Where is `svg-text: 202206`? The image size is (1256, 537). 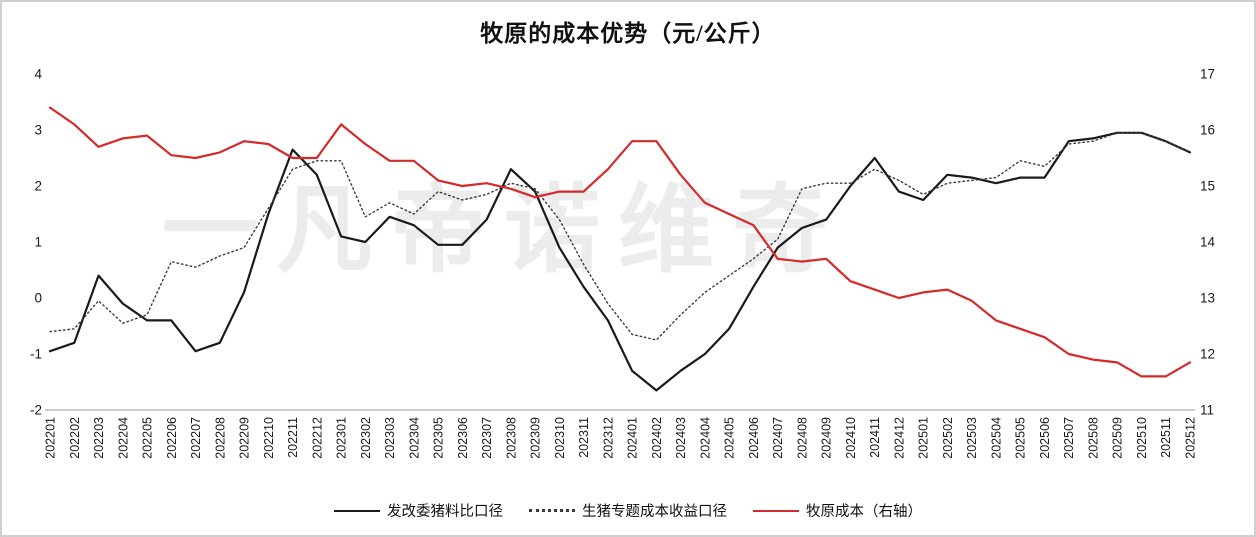 svg-text: 202206 is located at coordinates (172, 438).